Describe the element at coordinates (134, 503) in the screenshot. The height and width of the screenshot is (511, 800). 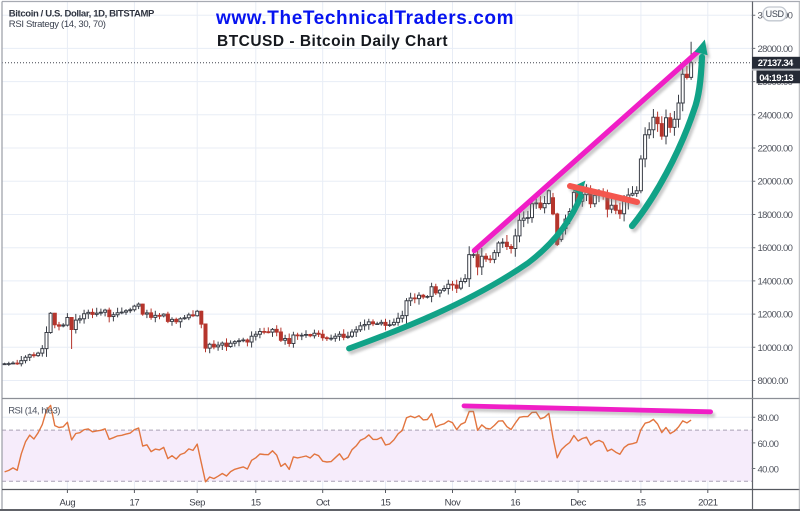
I see `svg-text: 17` at that location.